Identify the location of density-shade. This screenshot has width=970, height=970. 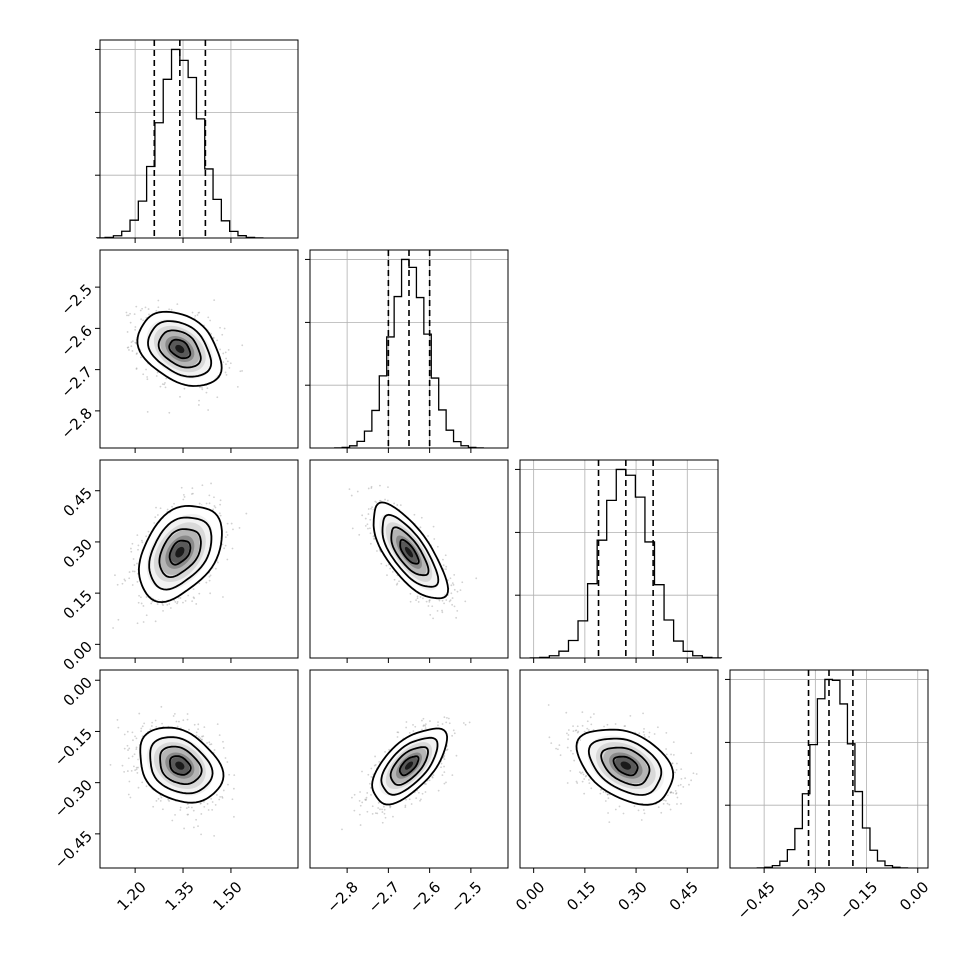
(409, 552).